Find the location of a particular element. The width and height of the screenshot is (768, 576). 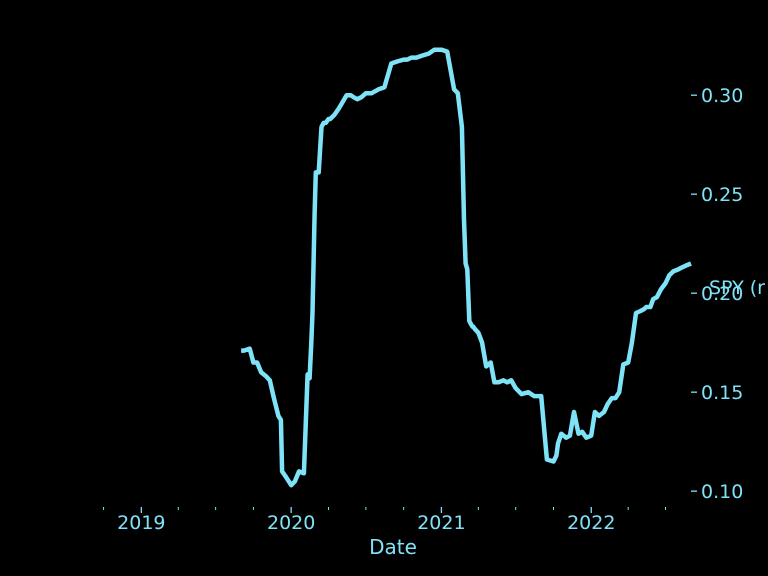

x-tick-label: 2022 is located at coordinates (591, 523).